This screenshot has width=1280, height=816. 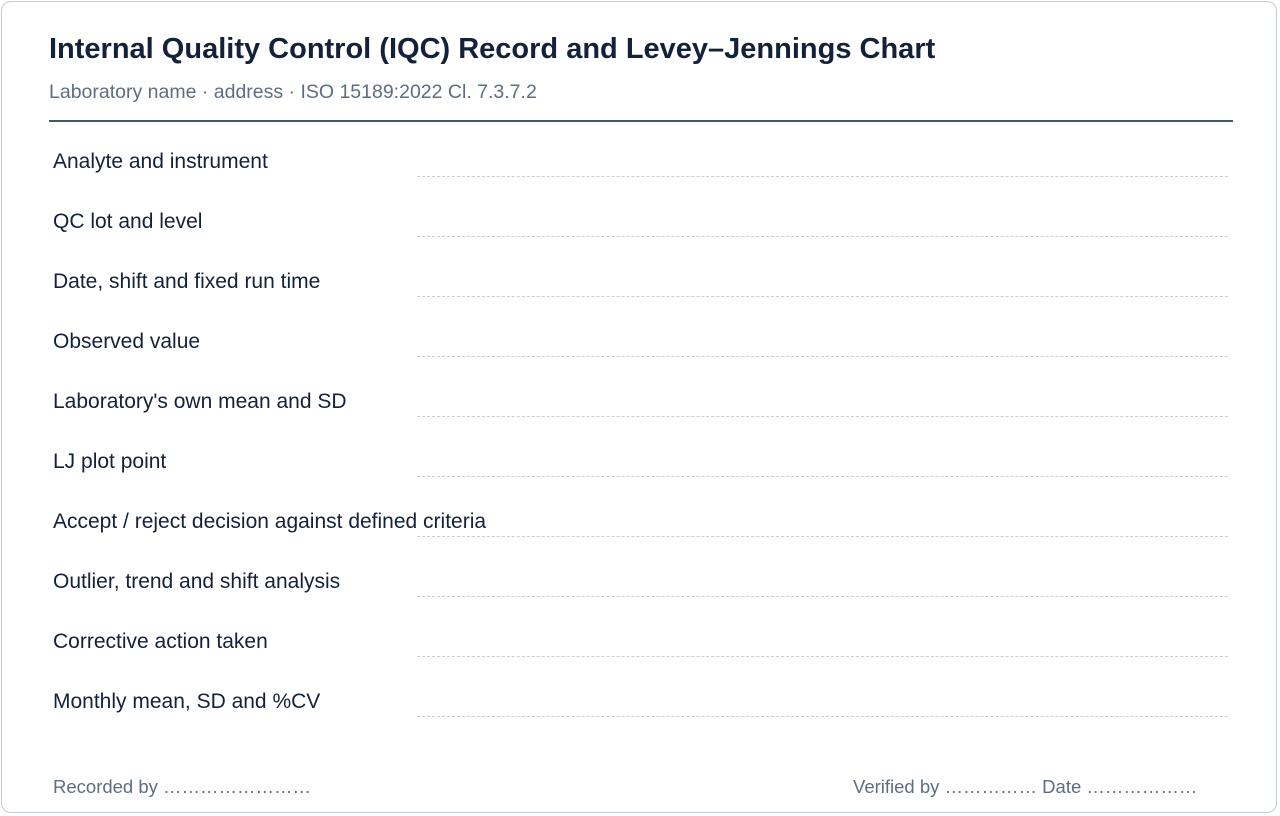 What do you see at coordinates (110, 461) in the screenshot?
I see `field-label: LJ plot point` at bounding box center [110, 461].